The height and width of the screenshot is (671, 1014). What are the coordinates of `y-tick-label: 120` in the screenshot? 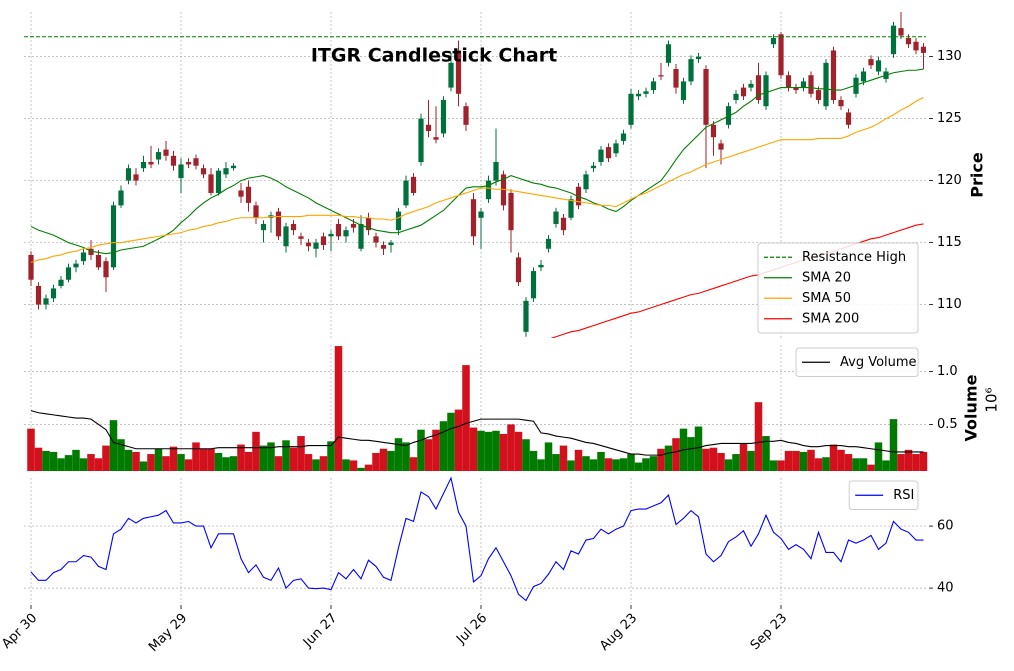 It's located at (949, 180).